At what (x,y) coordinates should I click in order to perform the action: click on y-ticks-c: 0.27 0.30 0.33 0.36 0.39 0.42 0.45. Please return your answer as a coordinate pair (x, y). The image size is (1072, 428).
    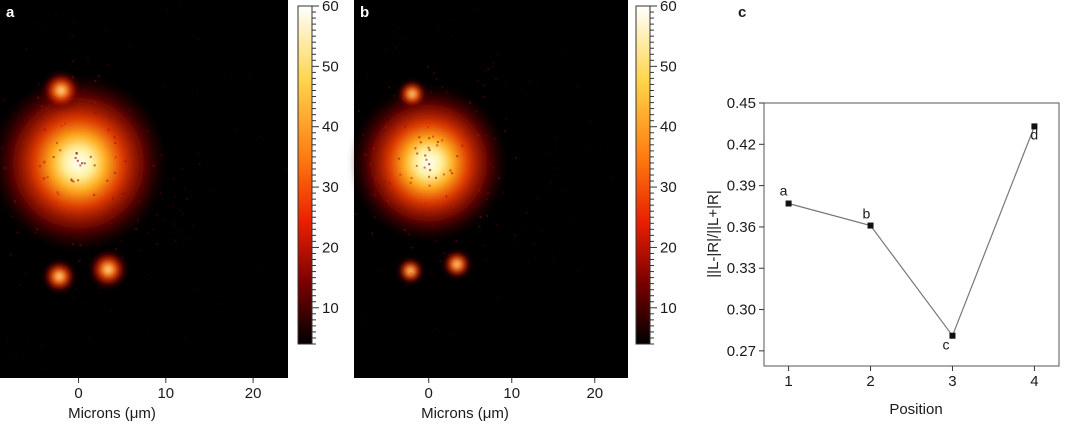
    Looking at the image, I should click on (745, 227).